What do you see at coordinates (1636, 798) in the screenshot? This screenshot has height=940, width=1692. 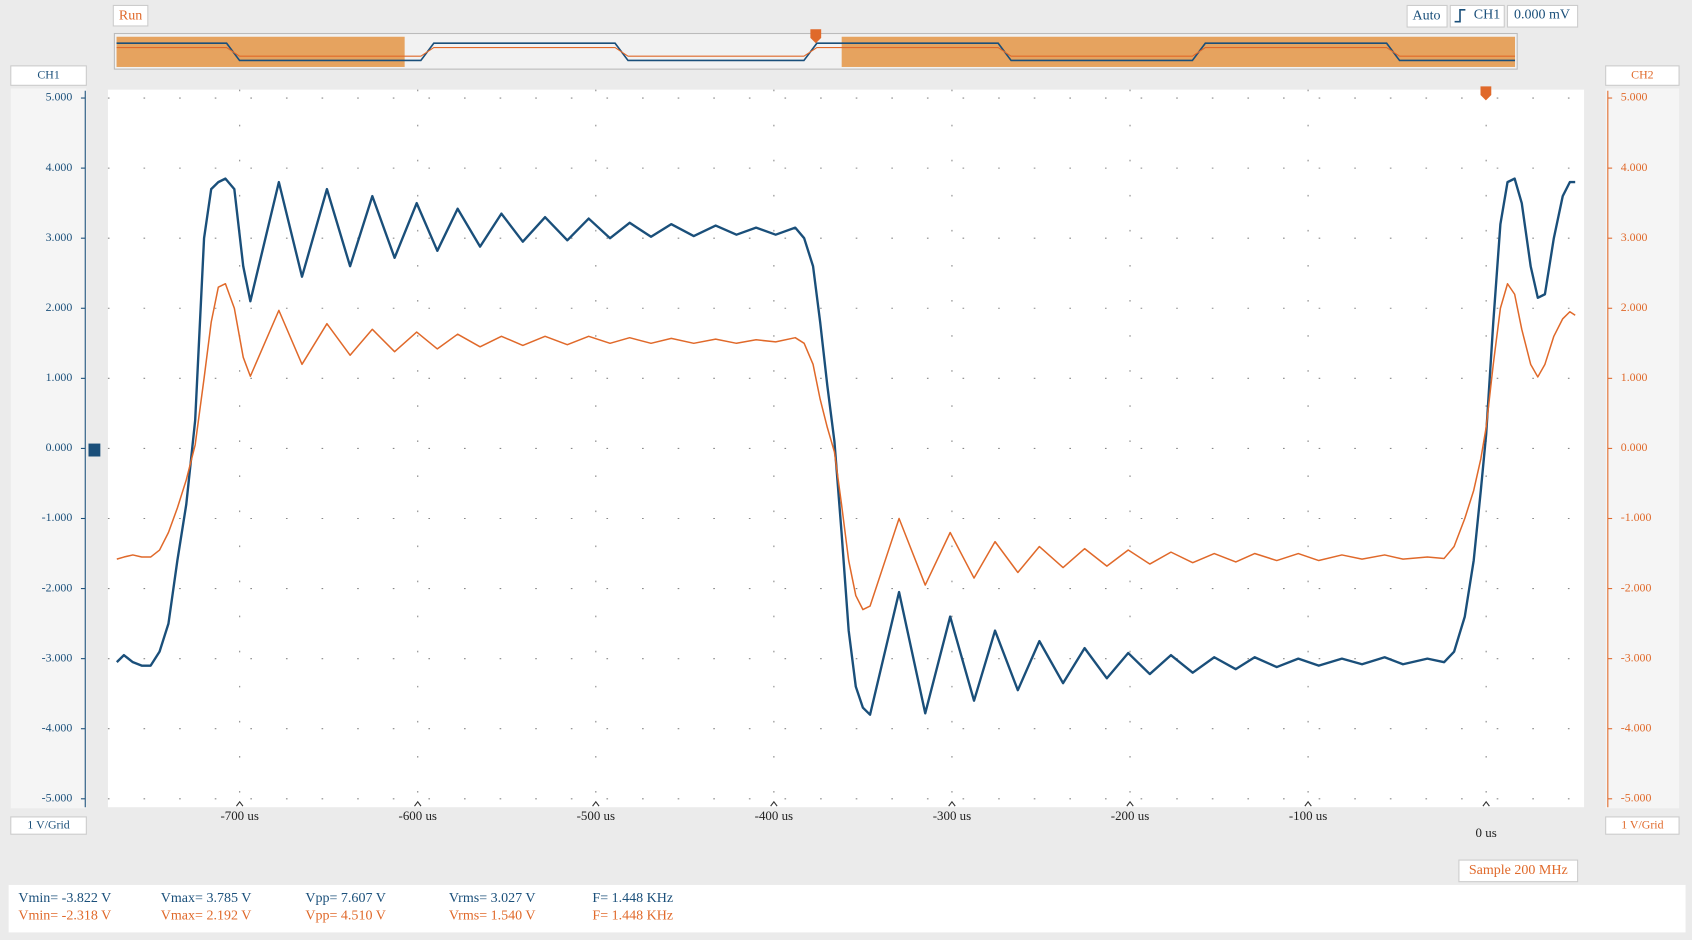 I see `y2-tick-label: -5.000` at bounding box center [1636, 798].